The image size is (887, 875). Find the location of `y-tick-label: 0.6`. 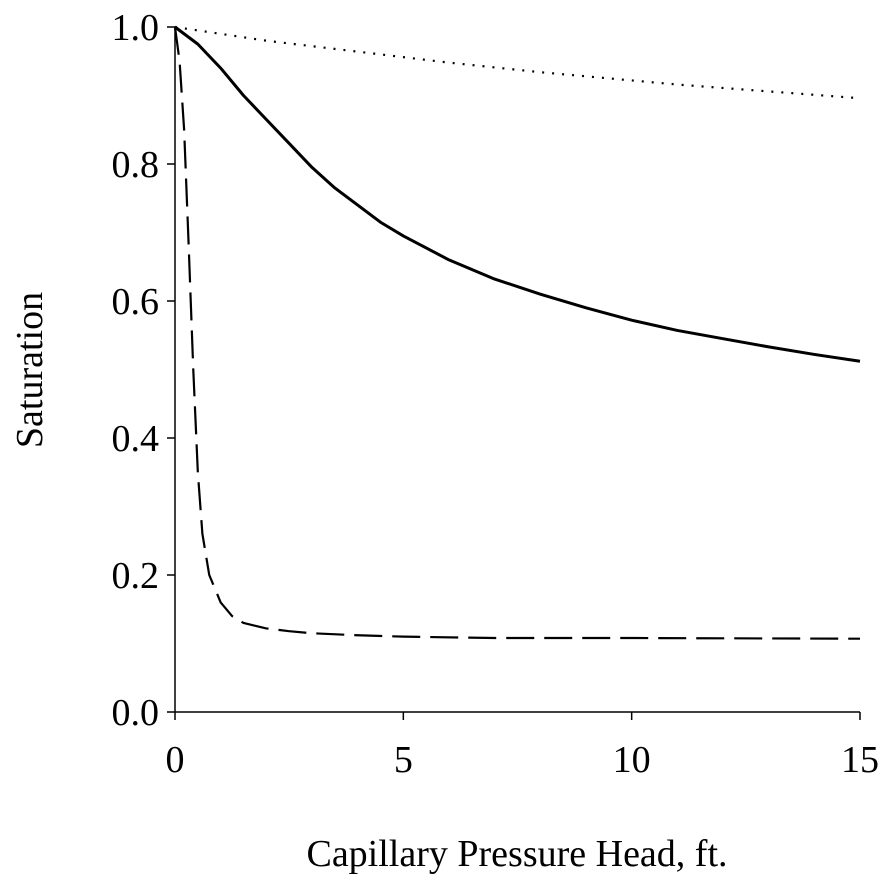

y-tick-label: 0.6 is located at coordinates (136, 302).